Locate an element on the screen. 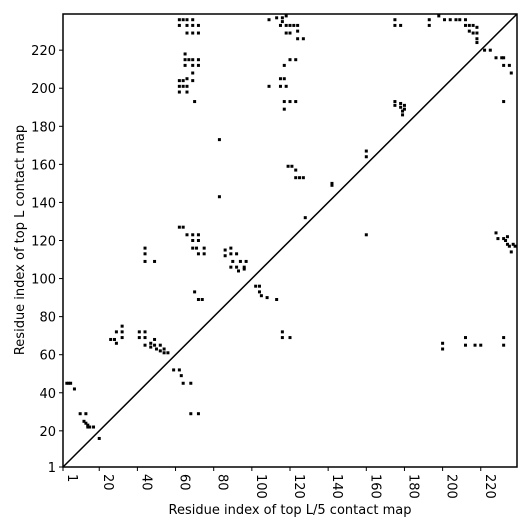  y-tick-label: 40 is located at coordinates (47, 394).